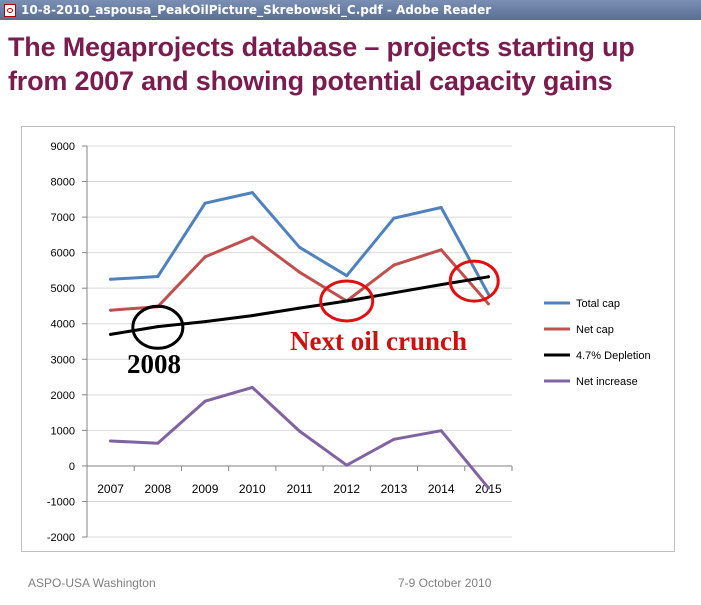  I want to click on y-tick-label: 8000, so click(63, 183).